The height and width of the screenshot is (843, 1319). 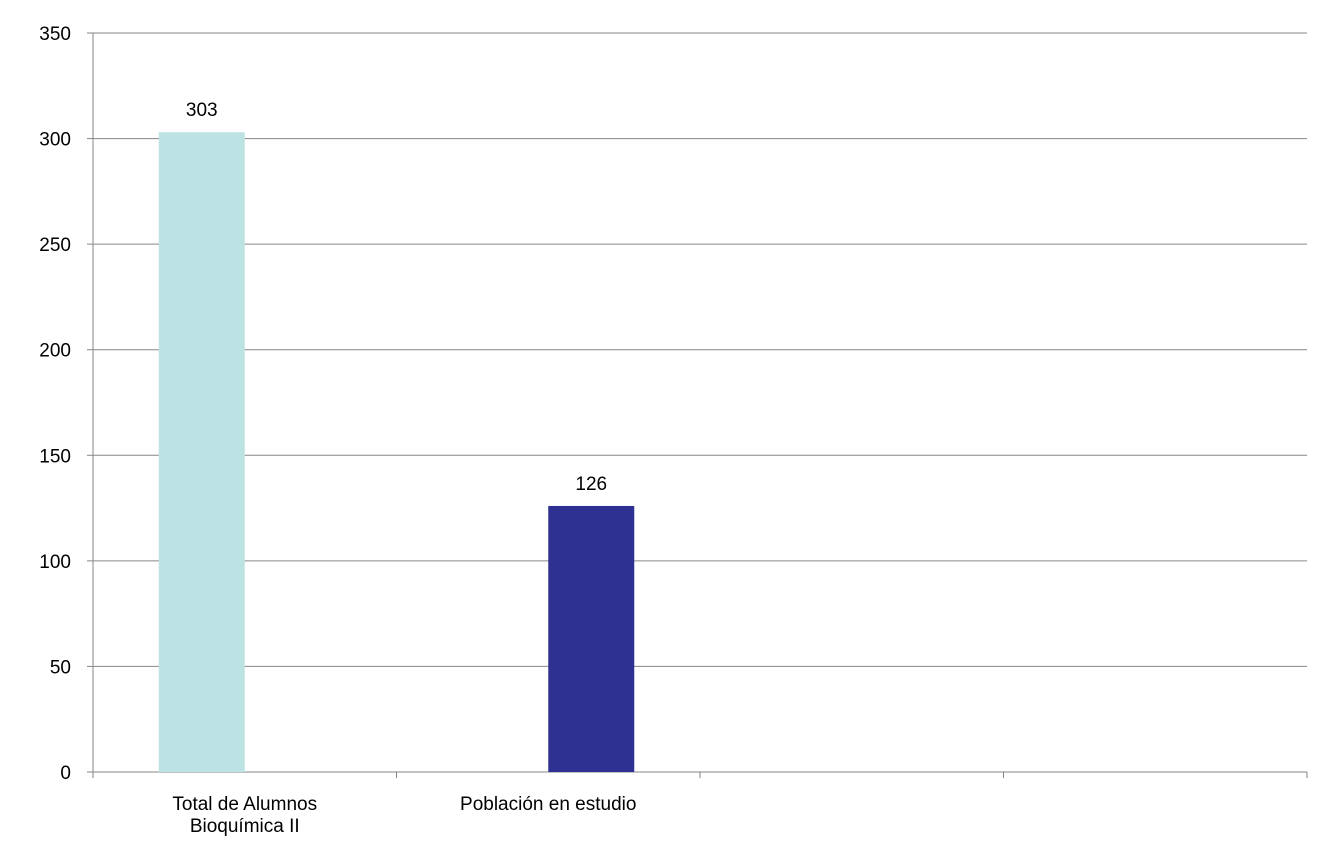 I want to click on y-tick-label: 350, so click(x=55, y=34).